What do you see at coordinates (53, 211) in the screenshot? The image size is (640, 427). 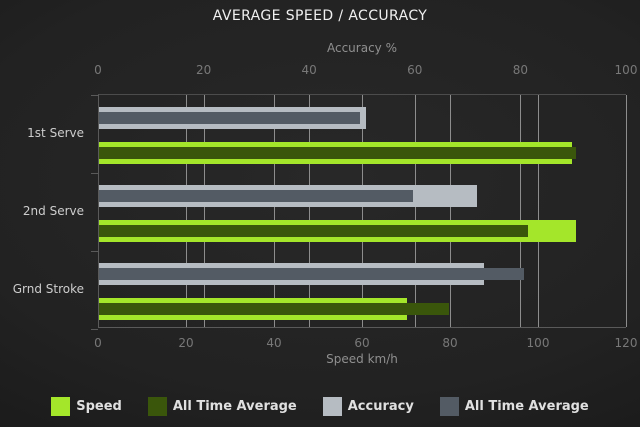 I see `category-label: 2nd Serve` at bounding box center [53, 211].